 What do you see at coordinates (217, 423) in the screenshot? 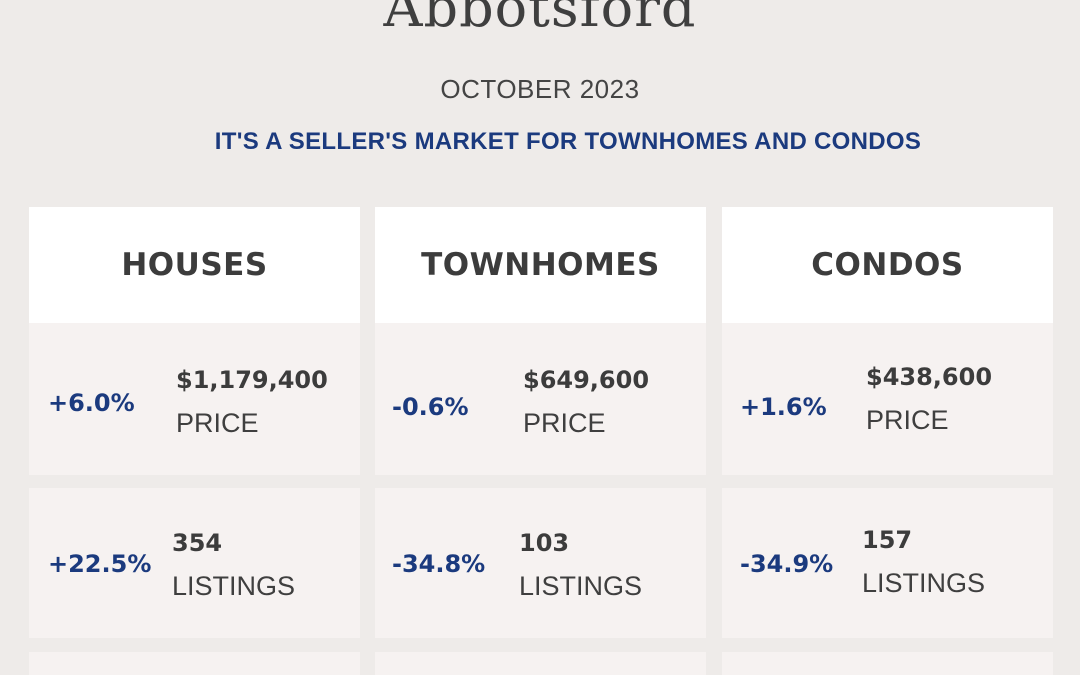
I see `houses-price-label: PRICE` at bounding box center [217, 423].